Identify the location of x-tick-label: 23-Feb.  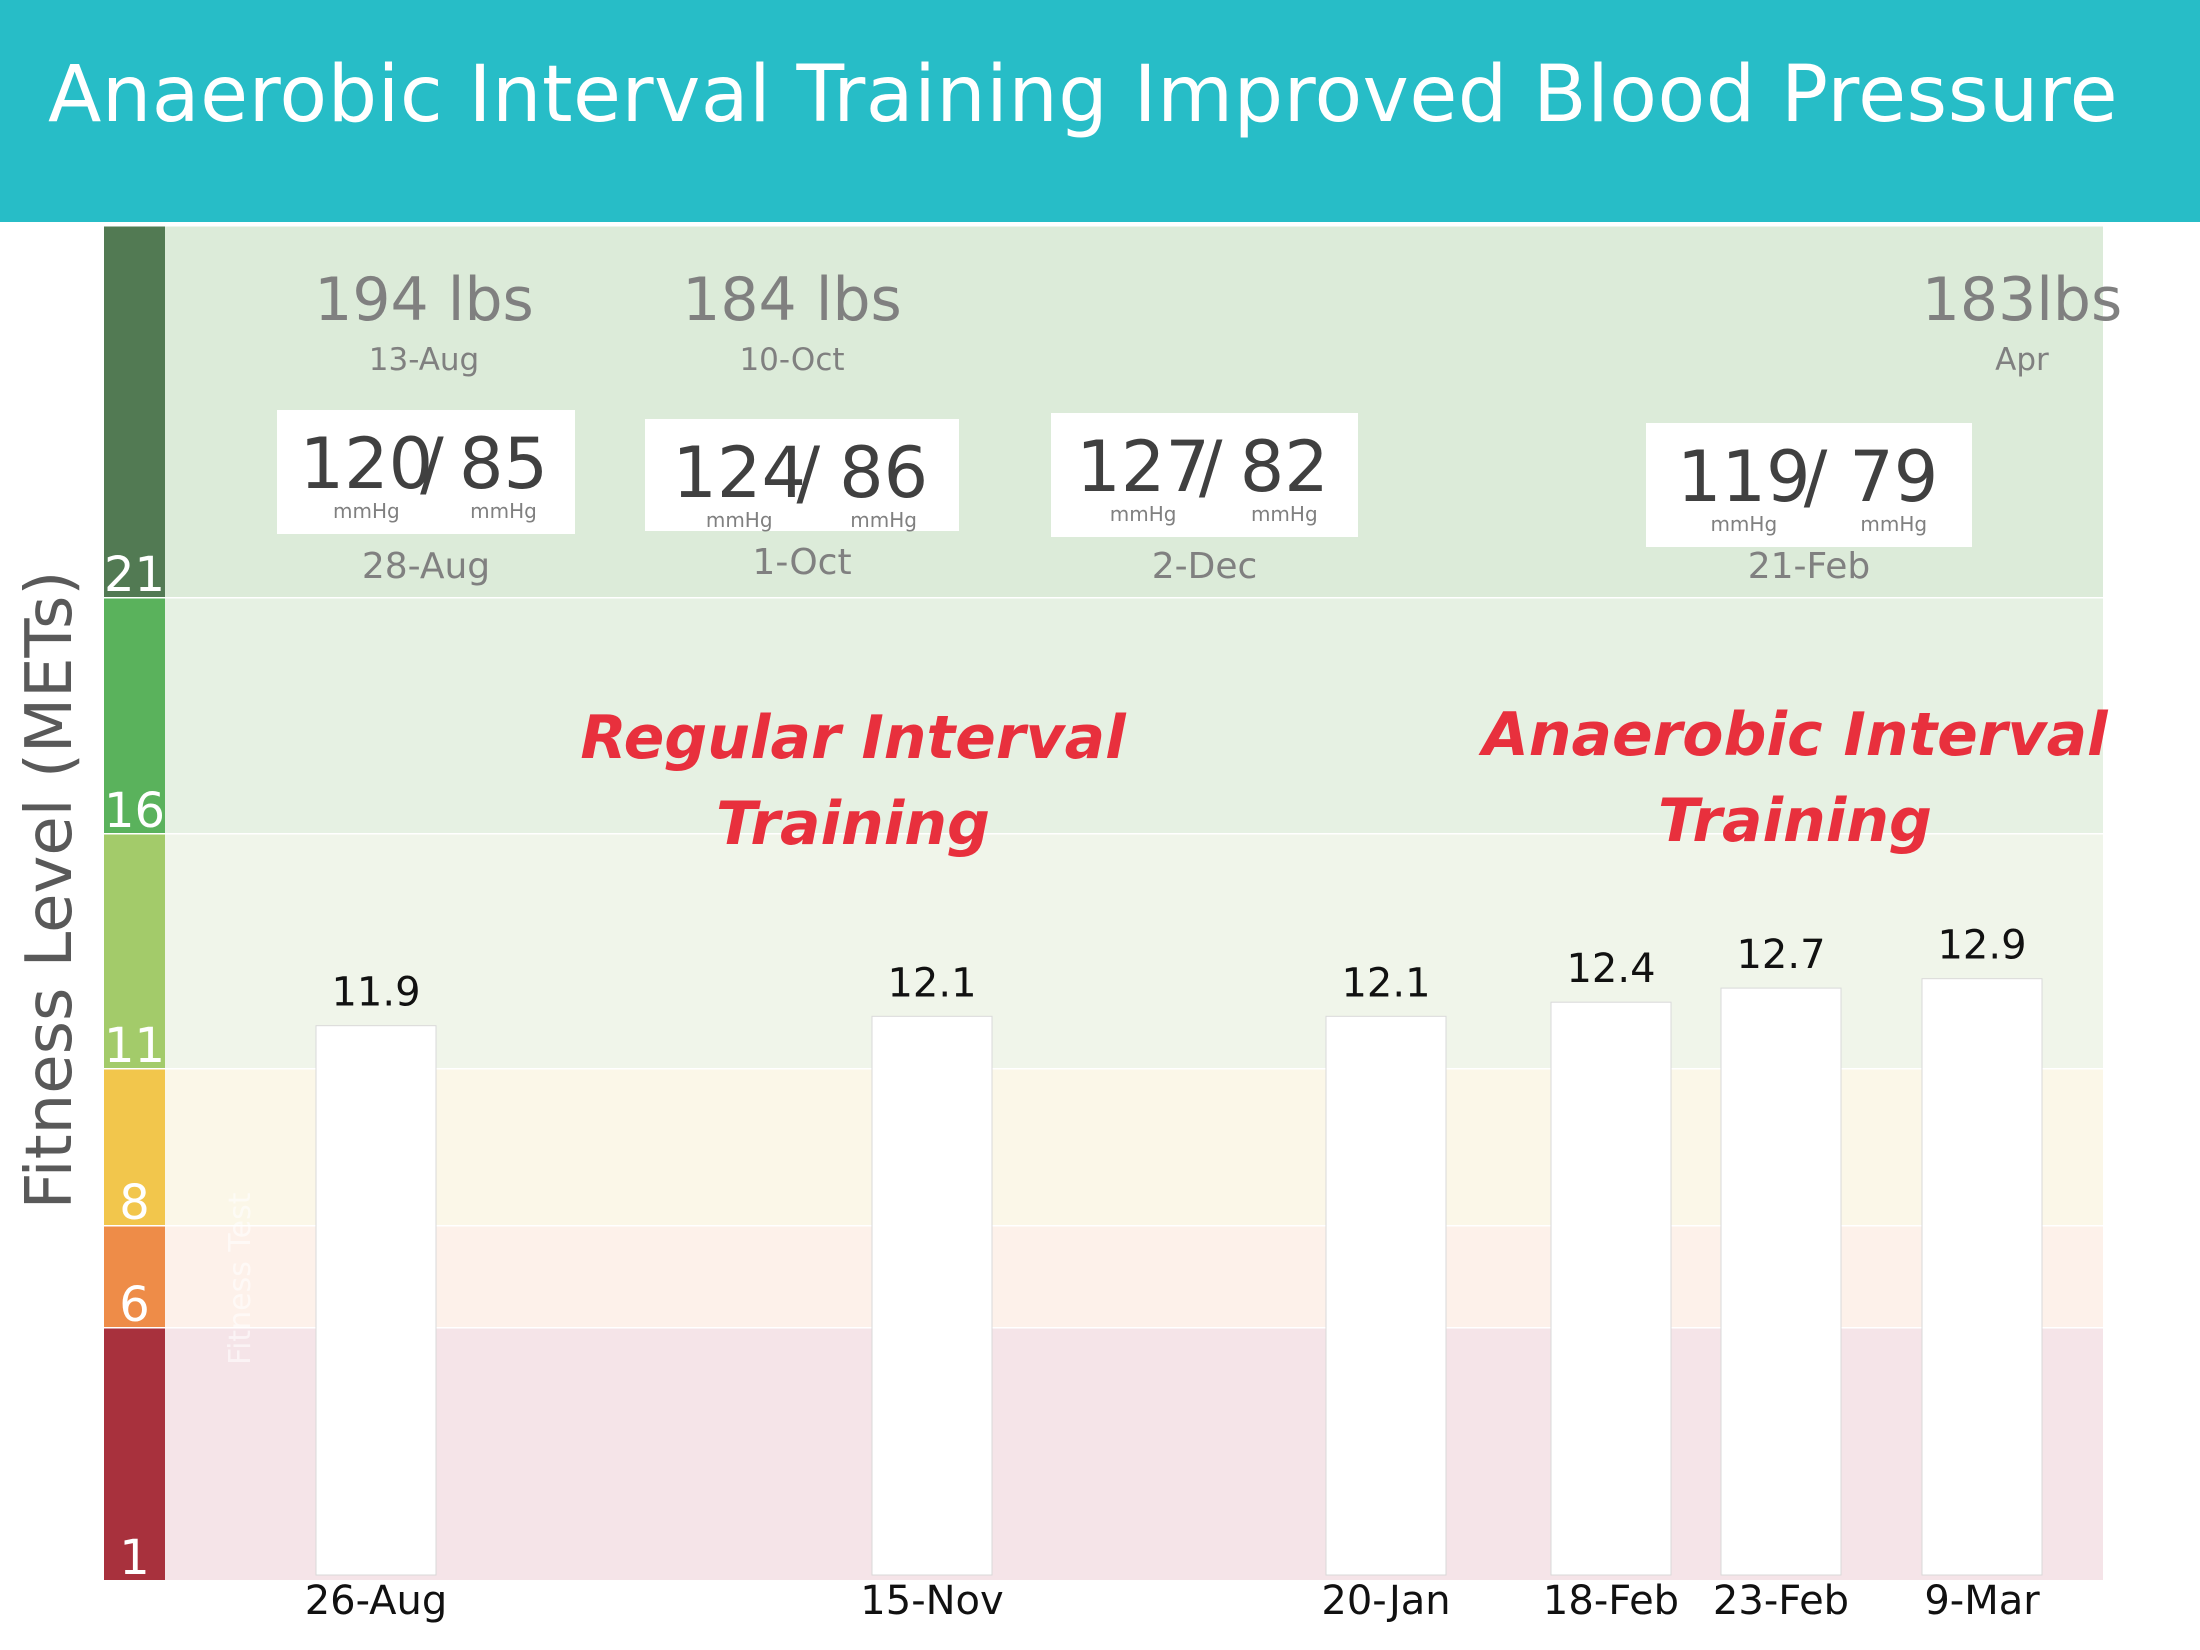
(1781, 1601).